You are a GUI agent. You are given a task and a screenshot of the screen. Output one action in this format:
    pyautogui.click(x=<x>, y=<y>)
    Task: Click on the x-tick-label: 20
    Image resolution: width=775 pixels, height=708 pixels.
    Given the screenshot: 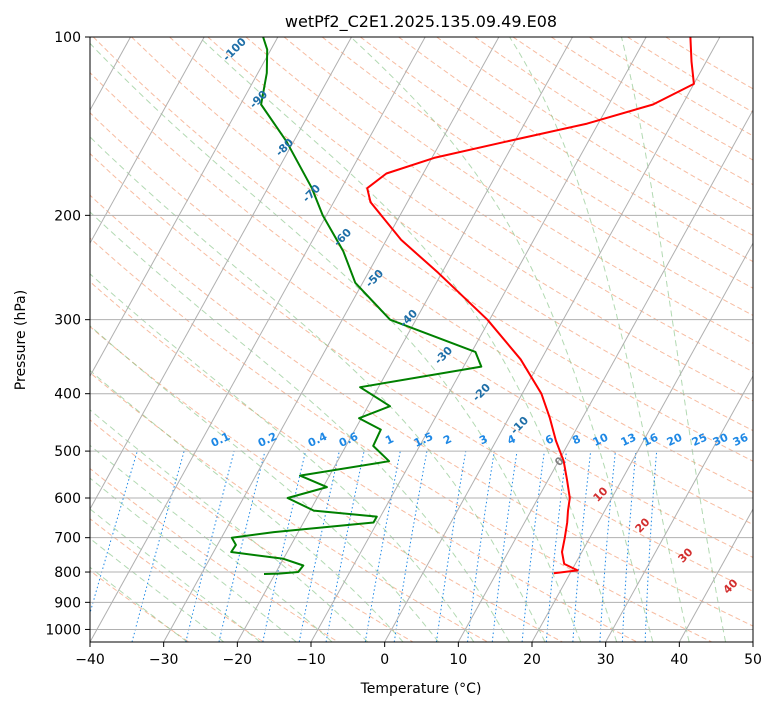 What is the action you would take?
    pyautogui.click(x=532, y=660)
    